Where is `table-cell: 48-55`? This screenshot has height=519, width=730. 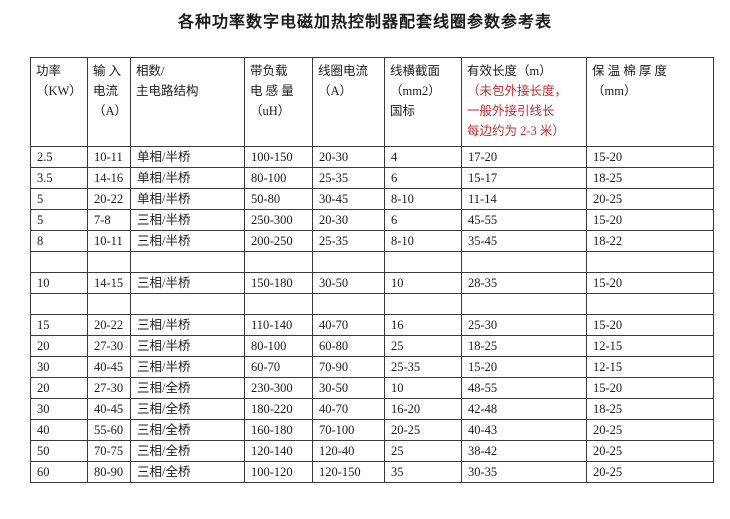
table-cell: 48-55 is located at coordinates (524, 388).